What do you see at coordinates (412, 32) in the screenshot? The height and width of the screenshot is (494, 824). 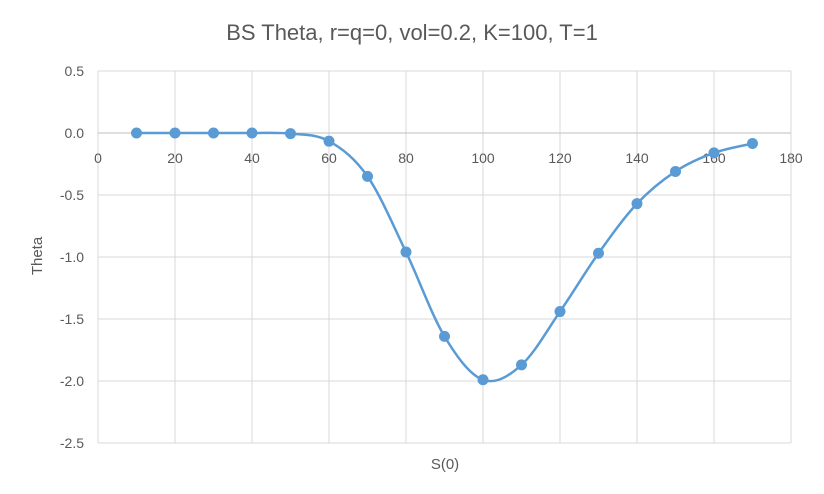 I see `chart-title: BS Theta, r=q=0, vol=0.2, K=100, T=1` at bounding box center [412, 32].